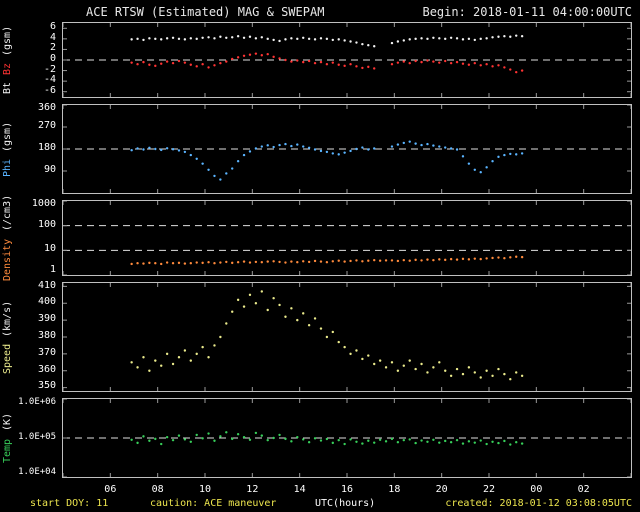 This screenshot has height=512, width=640. I want to click on y-ticks-density: 1000 100 10 1, so click(36, 237).